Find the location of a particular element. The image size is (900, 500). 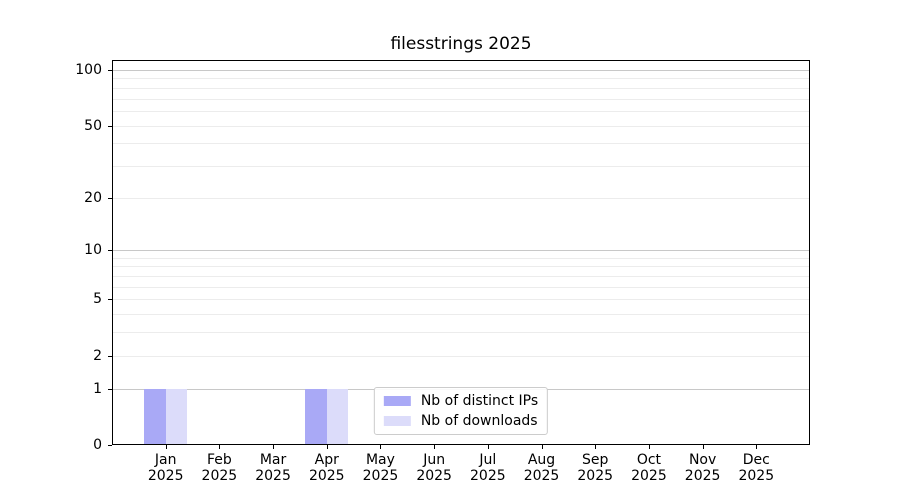

legend-label-downloads: Nb of downloads is located at coordinates (479, 421).